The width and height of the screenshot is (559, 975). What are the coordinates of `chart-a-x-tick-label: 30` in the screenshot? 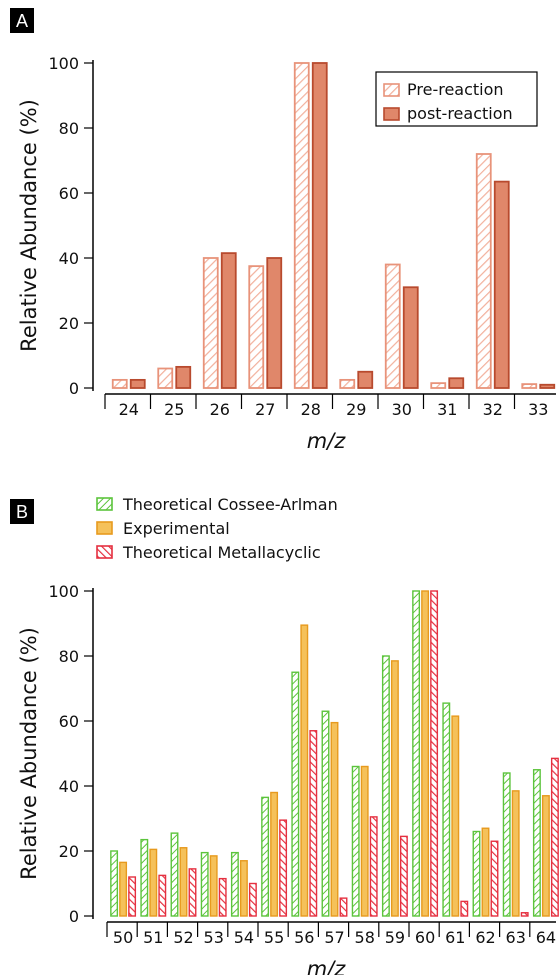 It's located at (402, 409).